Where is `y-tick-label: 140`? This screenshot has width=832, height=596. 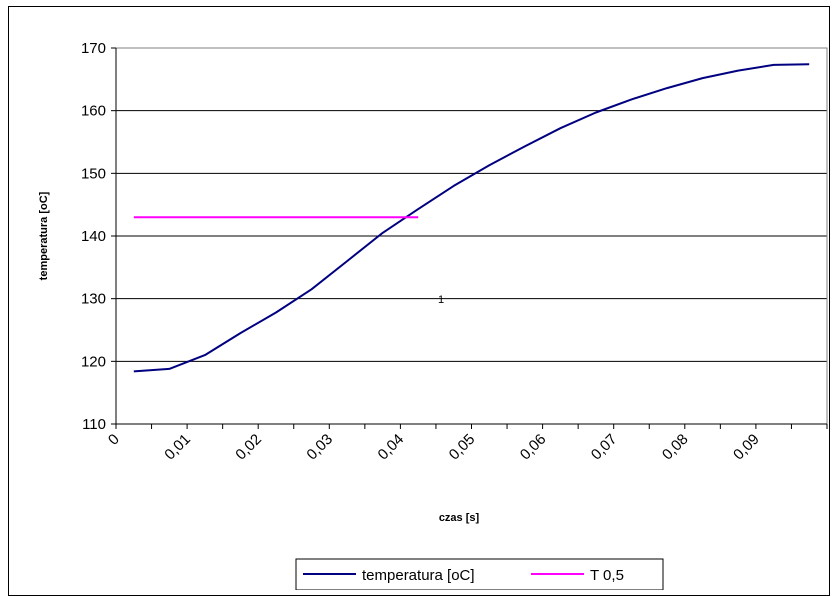
y-tick-label: 140 is located at coordinates (93, 236).